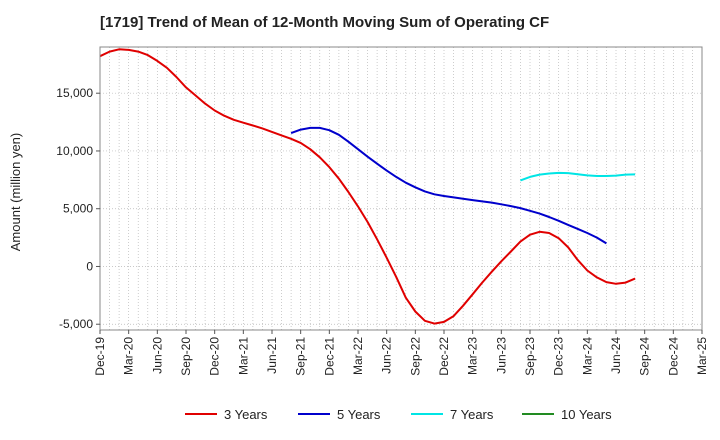  What do you see at coordinates (15, 192) in the screenshot?
I see `y-axis-label: Amount (million yen)` at bounding box center [15, 192].